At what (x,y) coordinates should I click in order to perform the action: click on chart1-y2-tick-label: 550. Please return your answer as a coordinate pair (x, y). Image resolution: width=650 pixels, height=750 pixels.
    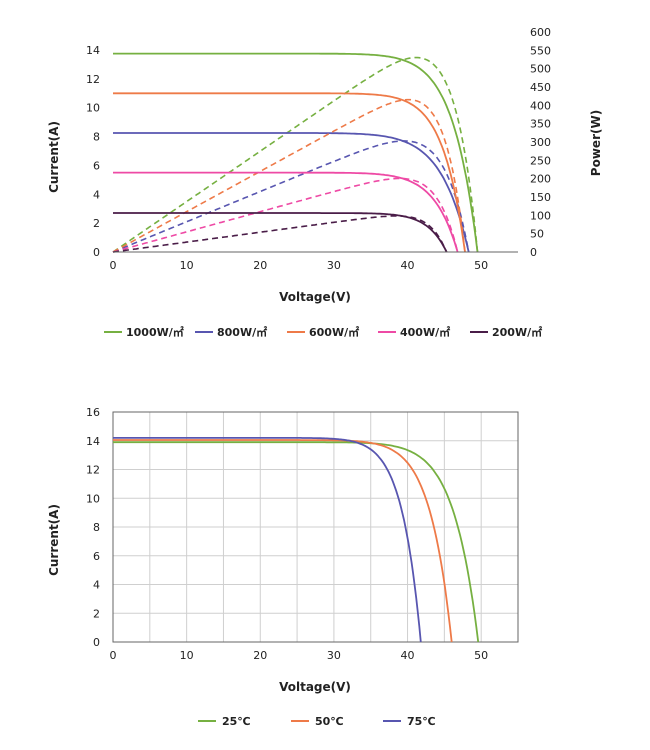
    Looking at the image, I should click on (540, 50).